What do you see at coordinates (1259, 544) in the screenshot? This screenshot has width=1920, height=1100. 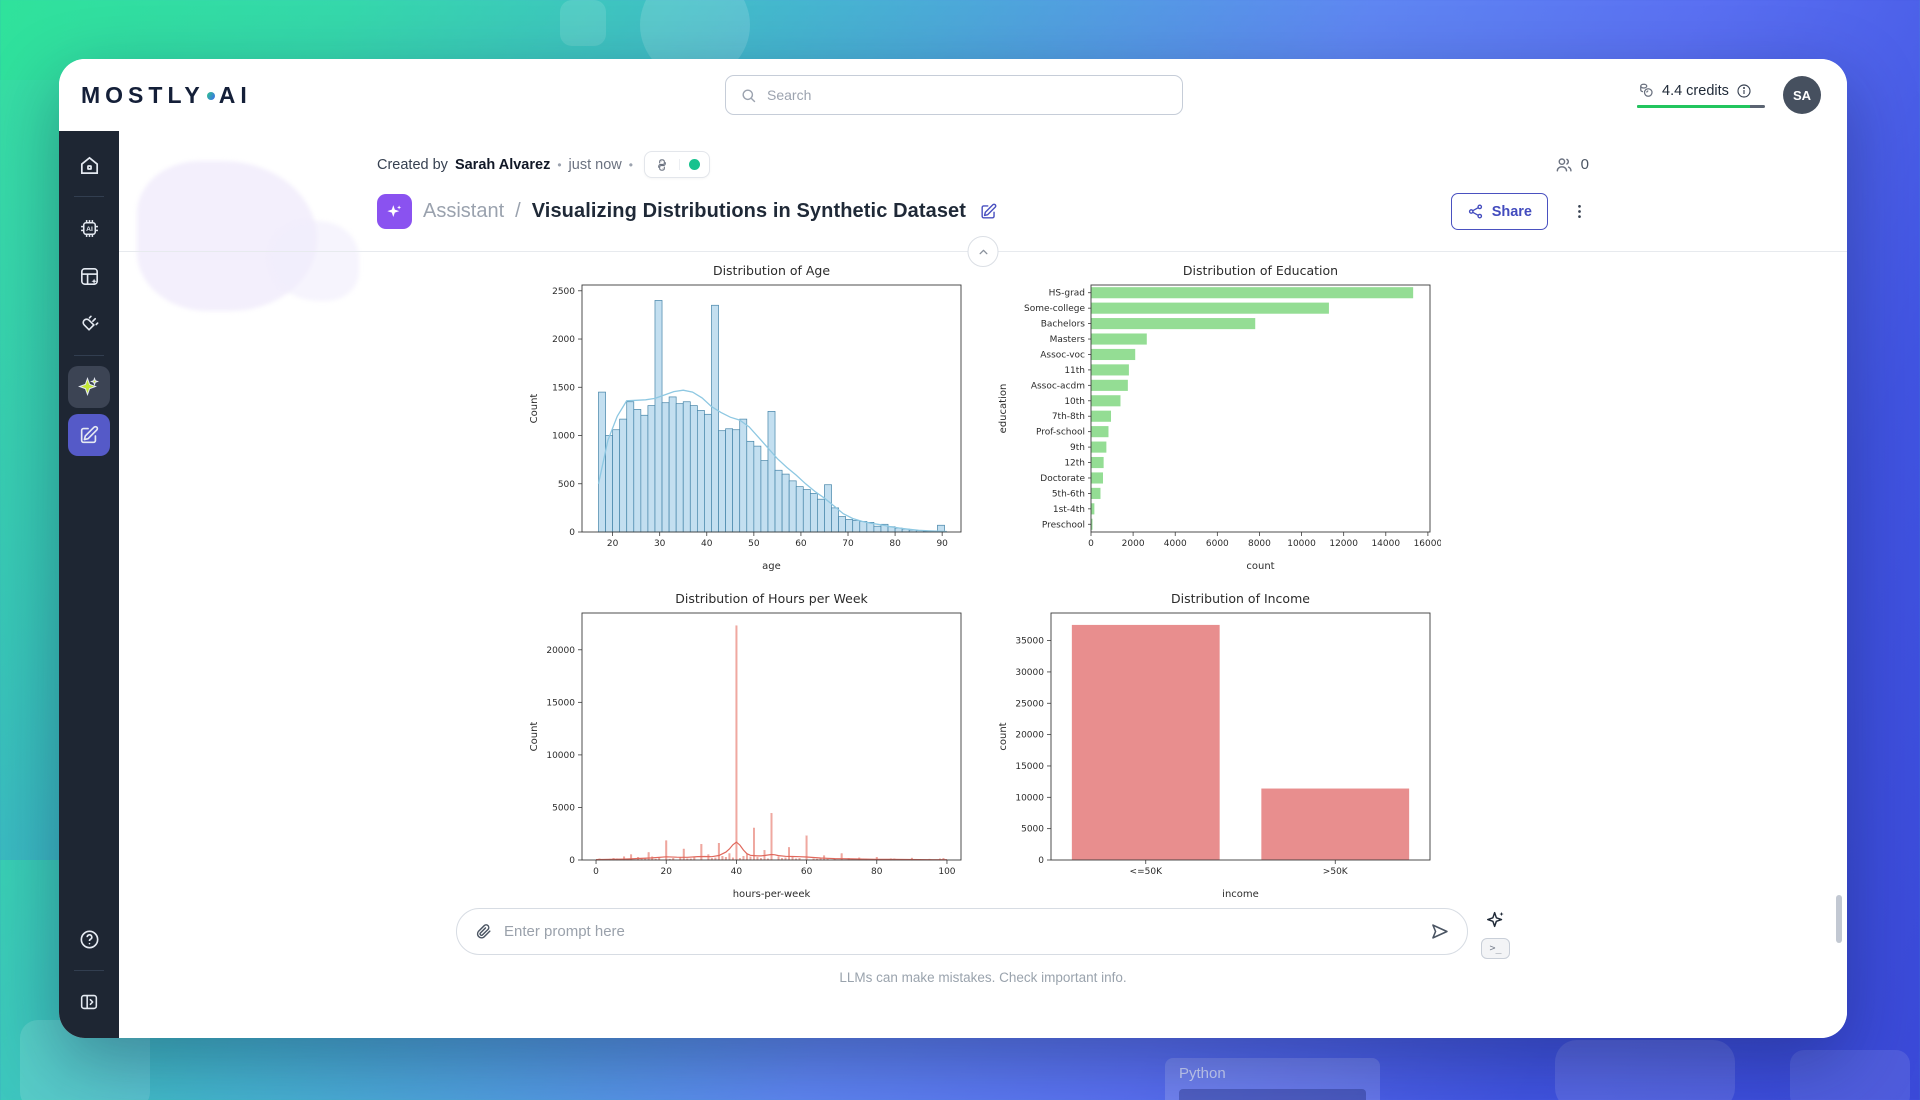 I see `svg-text: 8000` at bounding box center [1259, 544].